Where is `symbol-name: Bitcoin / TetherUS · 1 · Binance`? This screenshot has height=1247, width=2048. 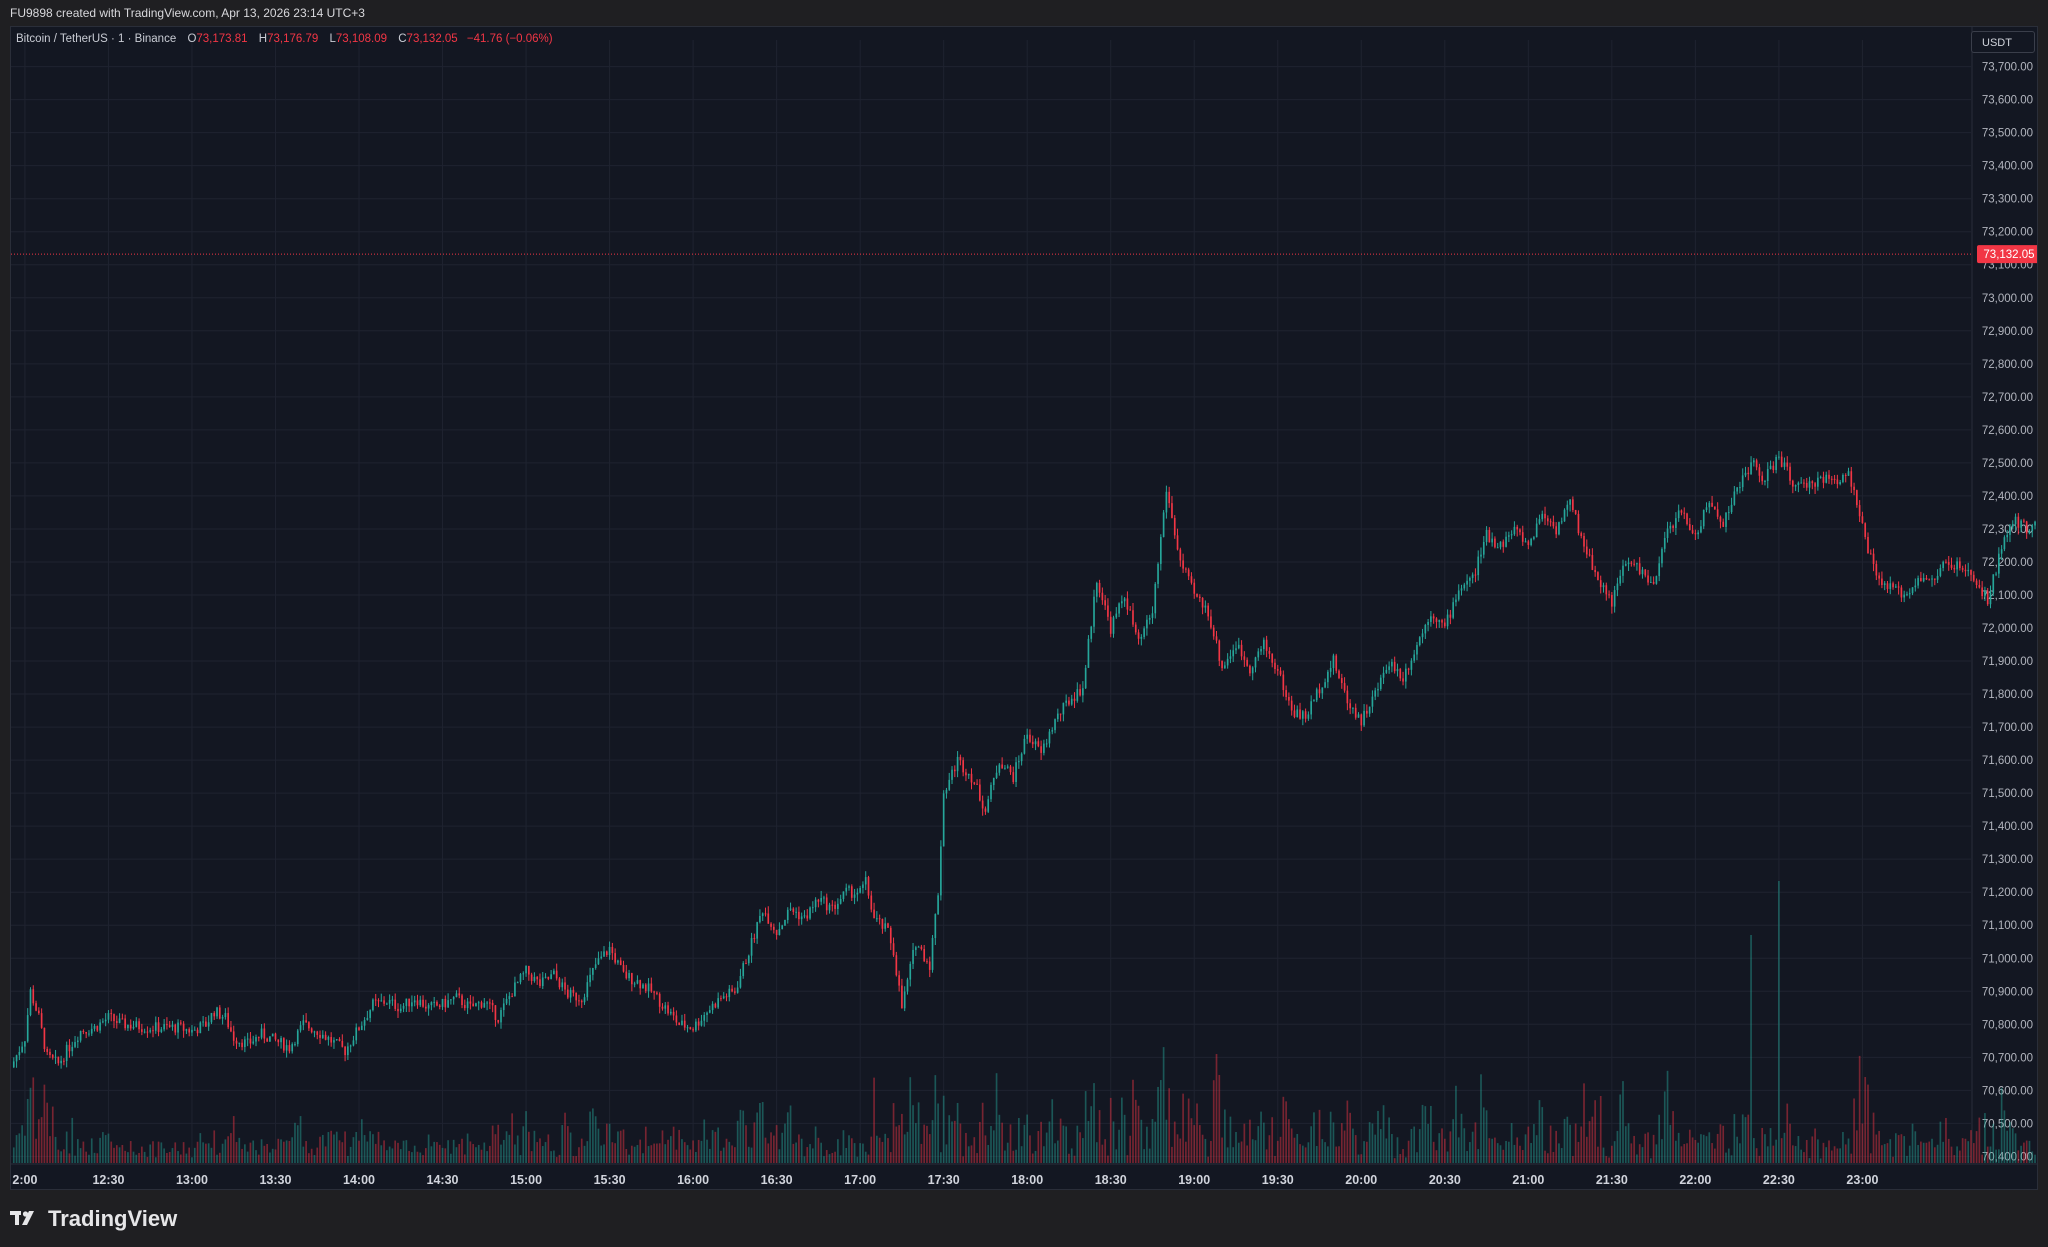 symbol-name: Bitcoin / TetherUS · 1 · Binance is located at coordinates (96, 39).